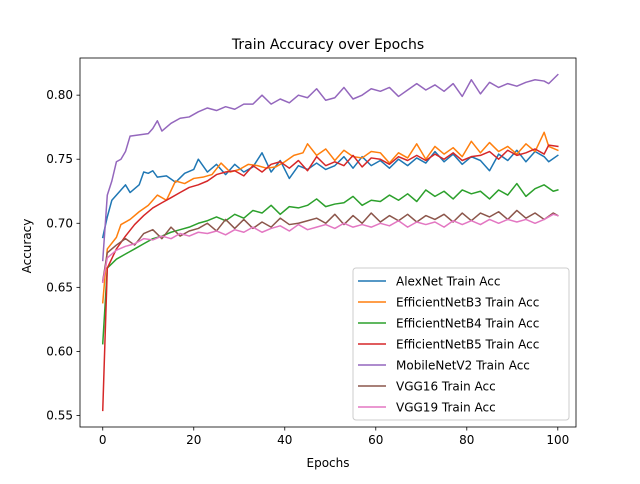 The height and width of the screenshot is (484, 640). I want to click on y-tick-label: 0.55, so click(59, 415).